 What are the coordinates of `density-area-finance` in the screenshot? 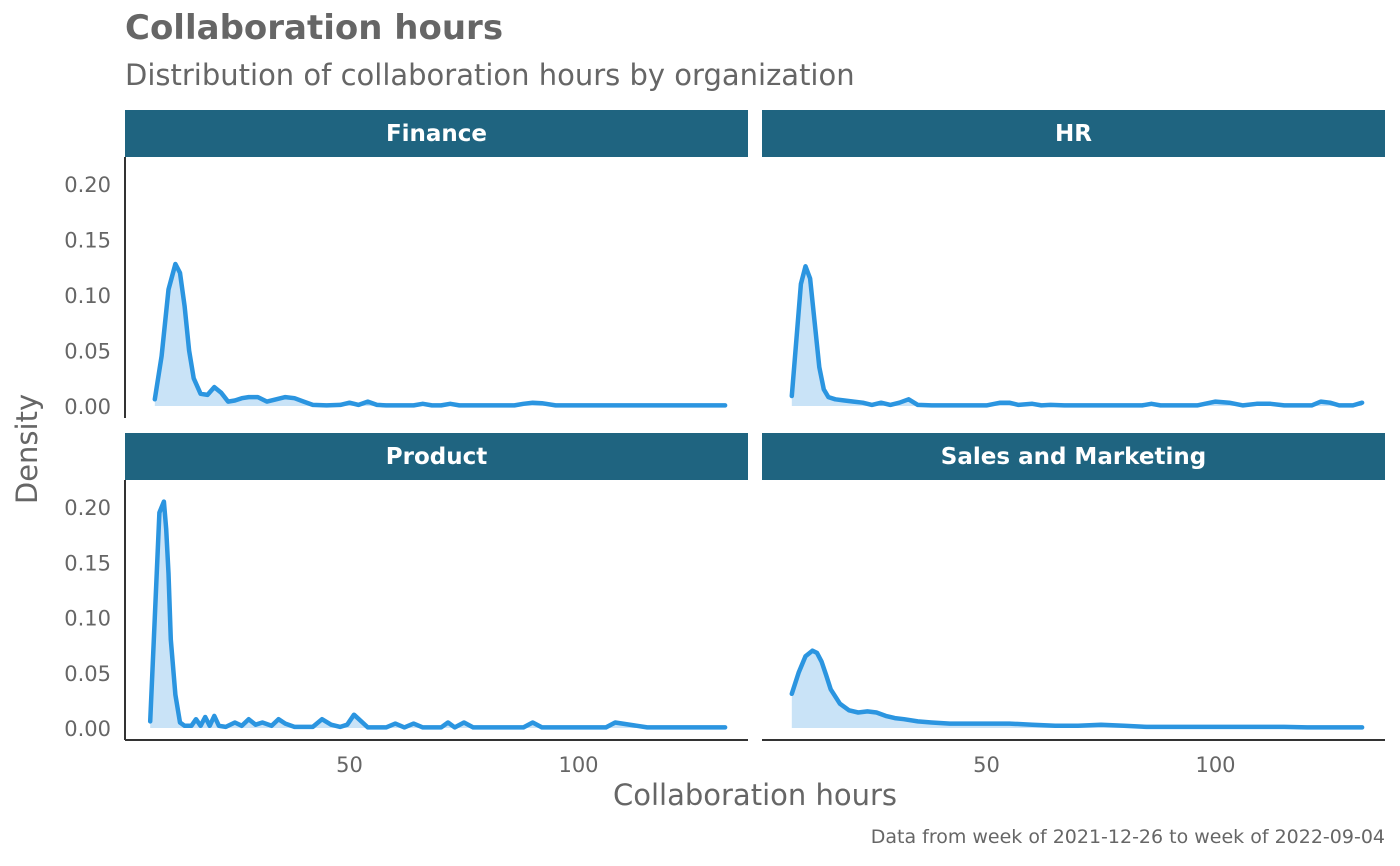 It's located at (440, 335).